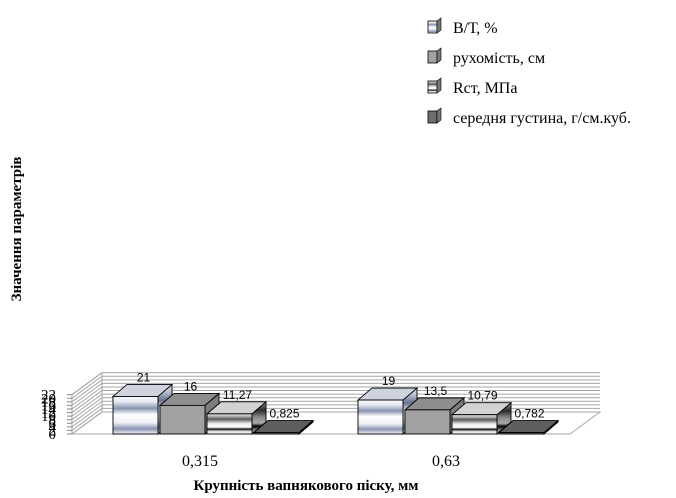 This screenshot has width=676, height=498. I want to click on data-label: 19, so click(389, 381).